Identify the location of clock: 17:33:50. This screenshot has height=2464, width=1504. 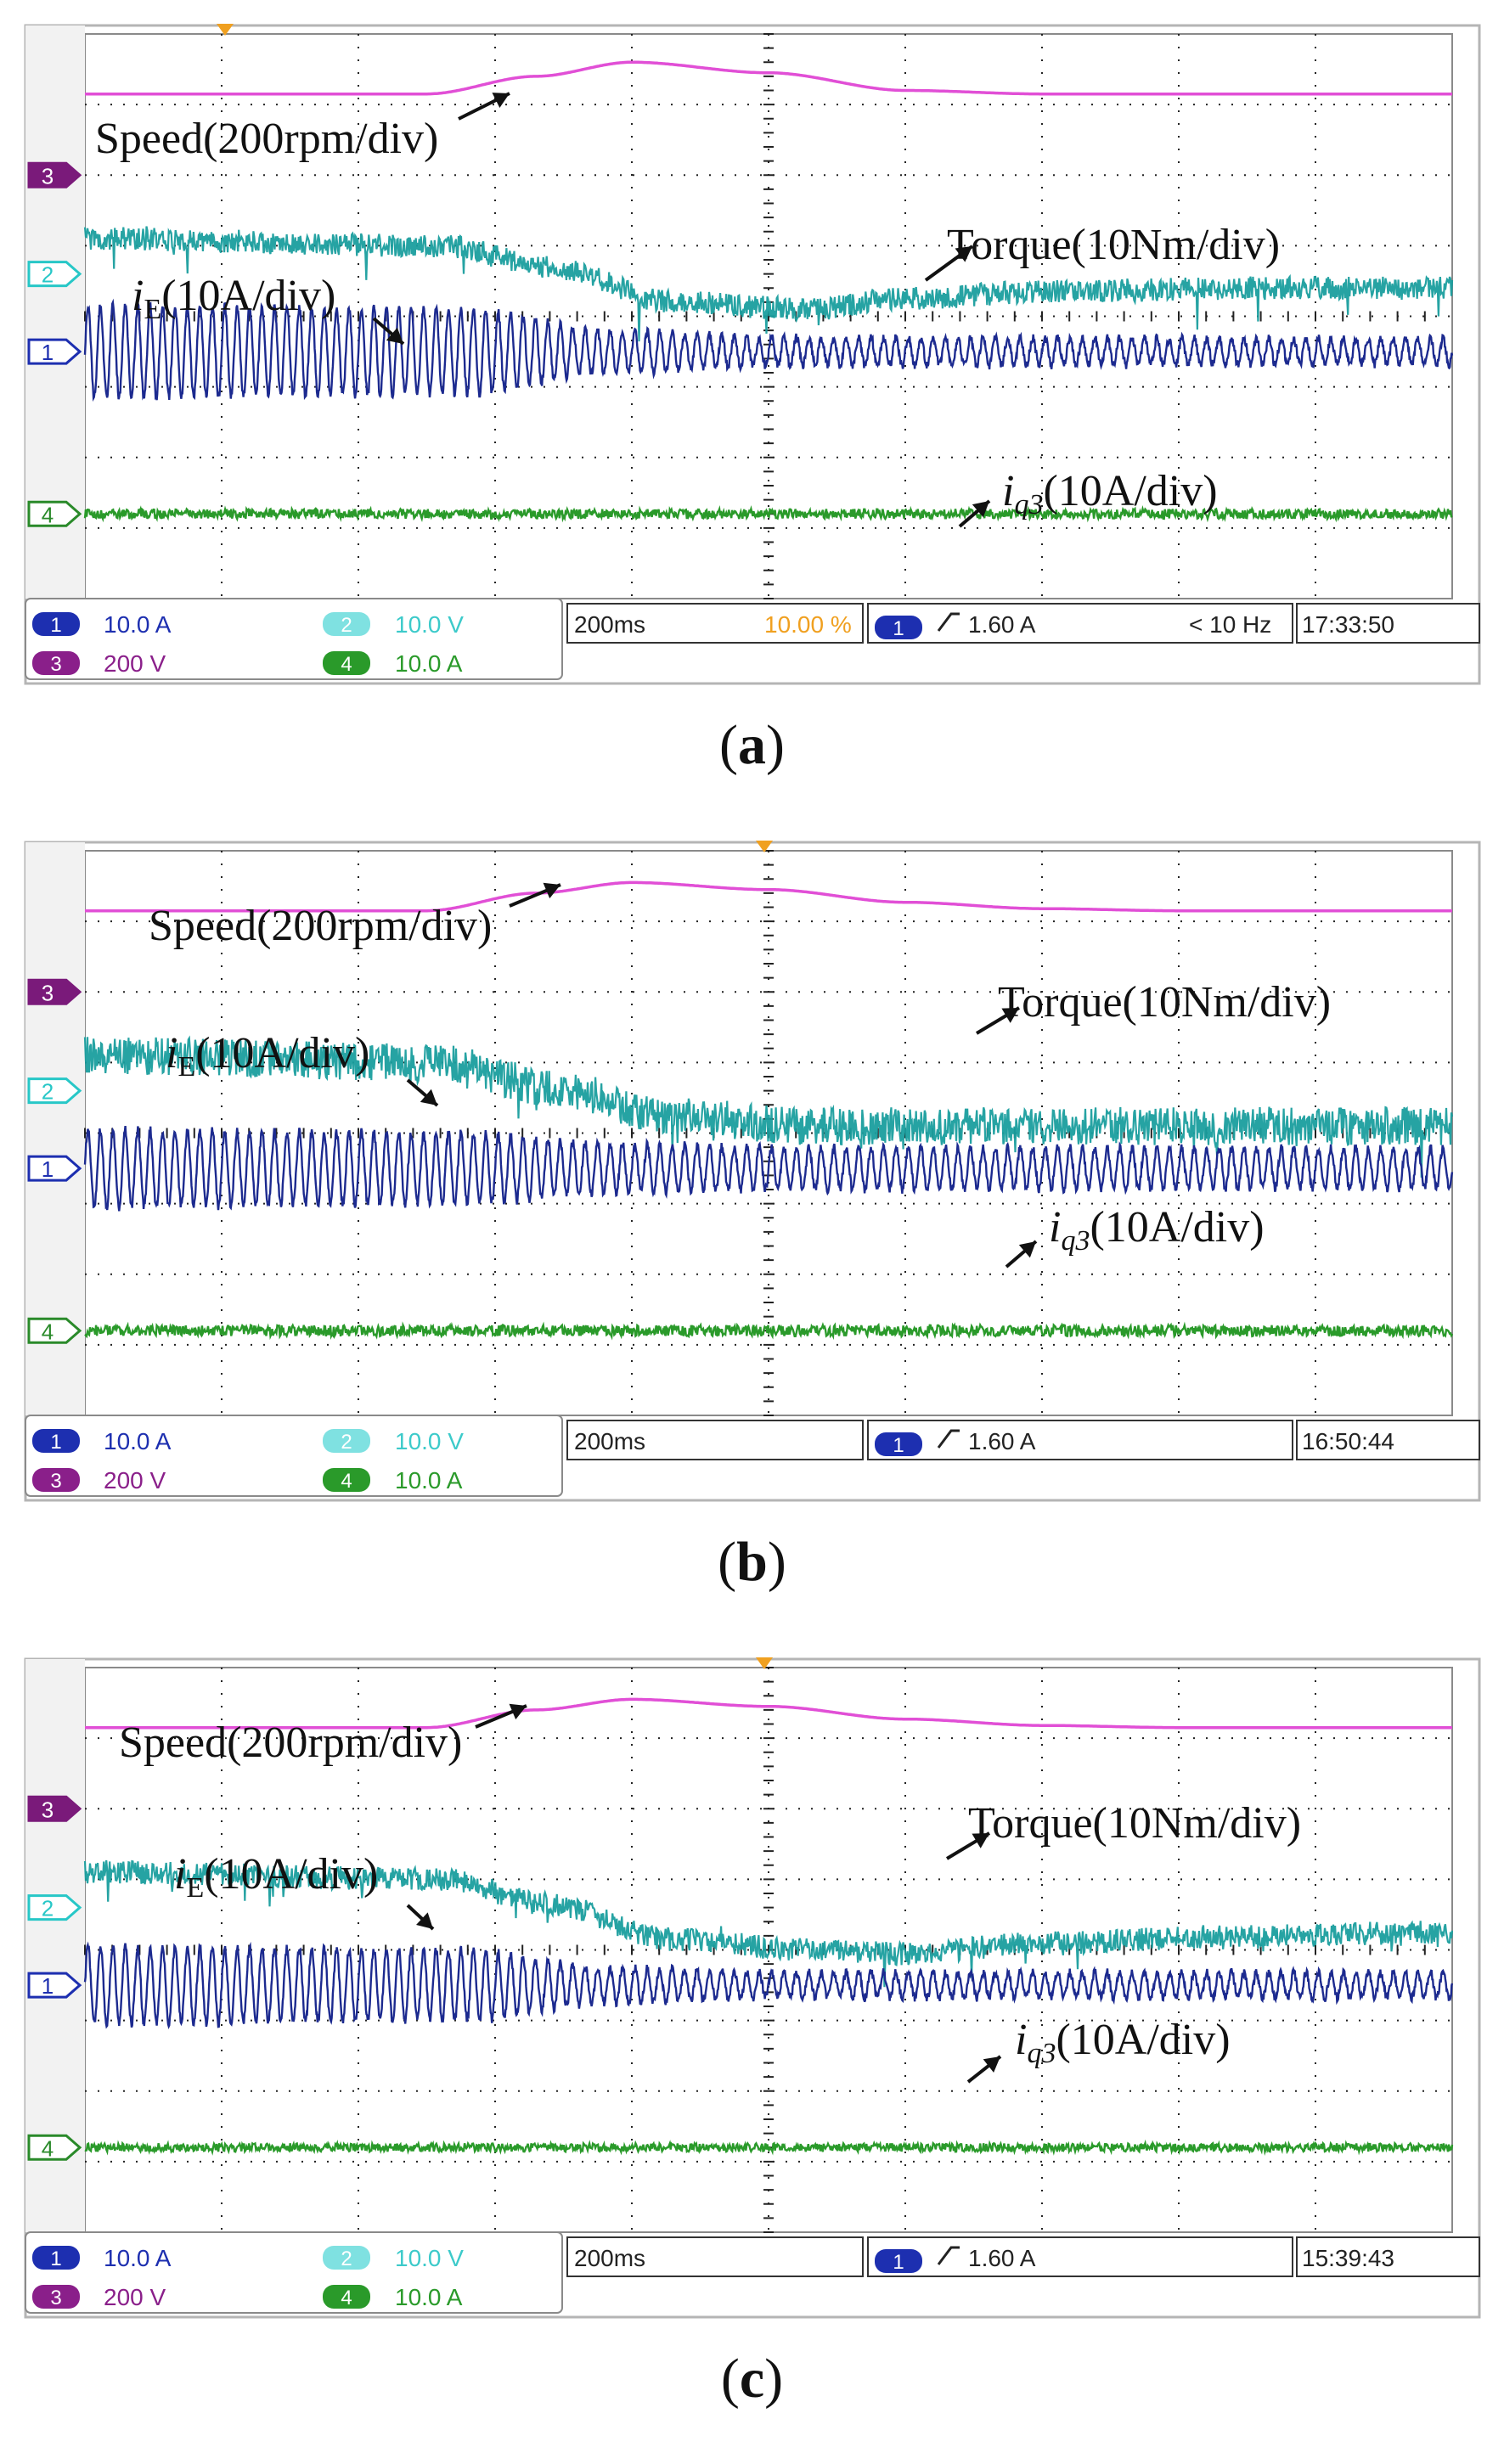
(1348, 624).